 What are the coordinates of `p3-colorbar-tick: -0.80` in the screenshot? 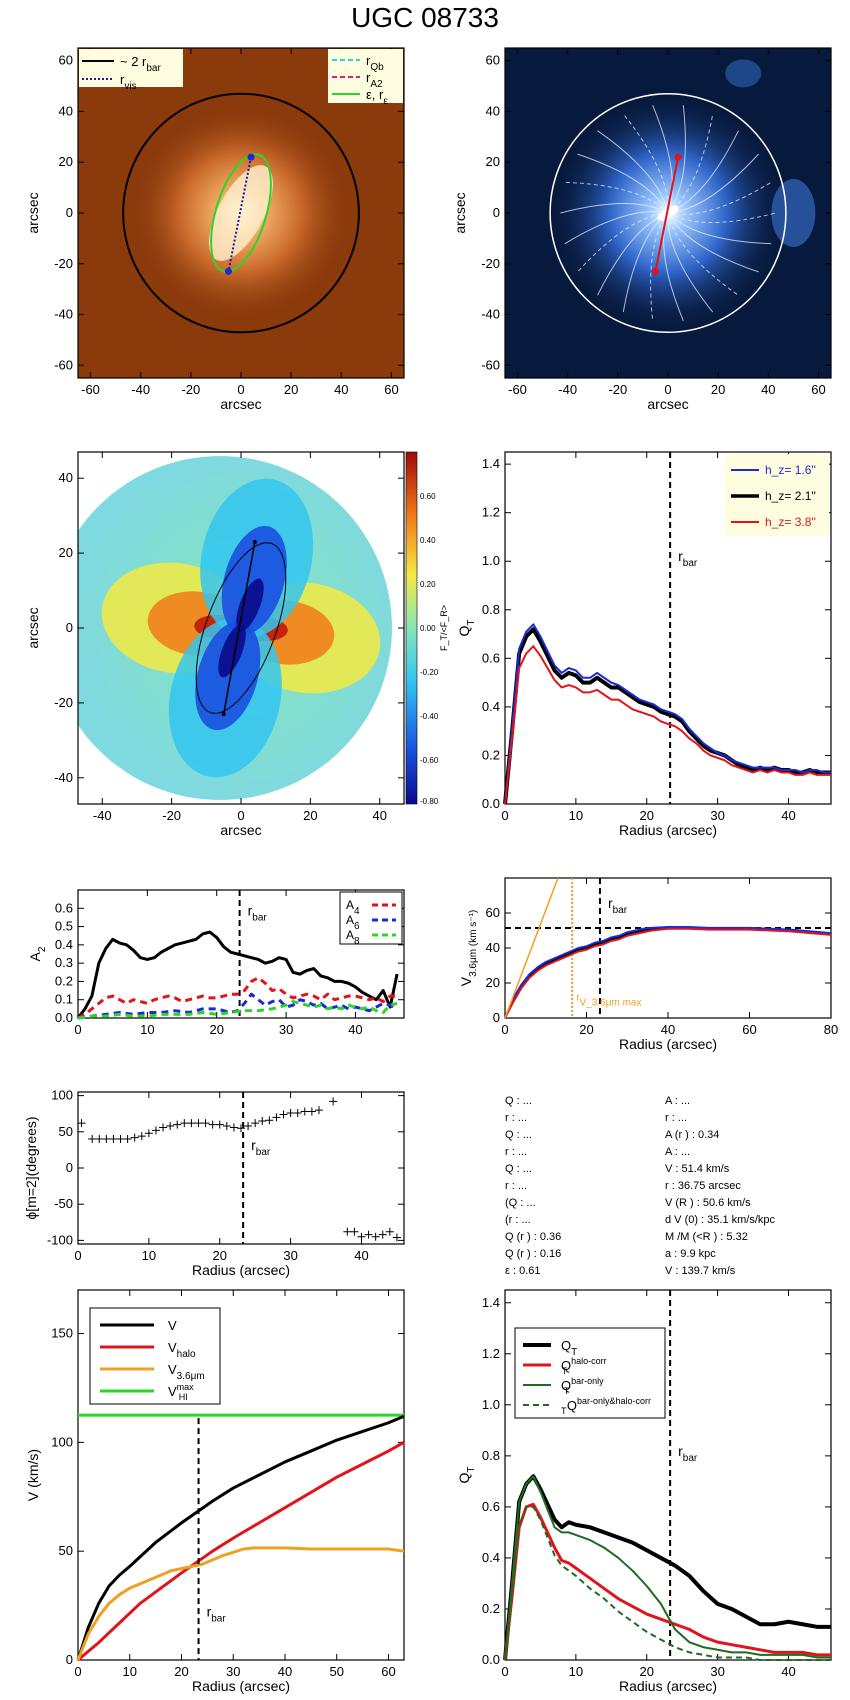 It's located at (429, 801).